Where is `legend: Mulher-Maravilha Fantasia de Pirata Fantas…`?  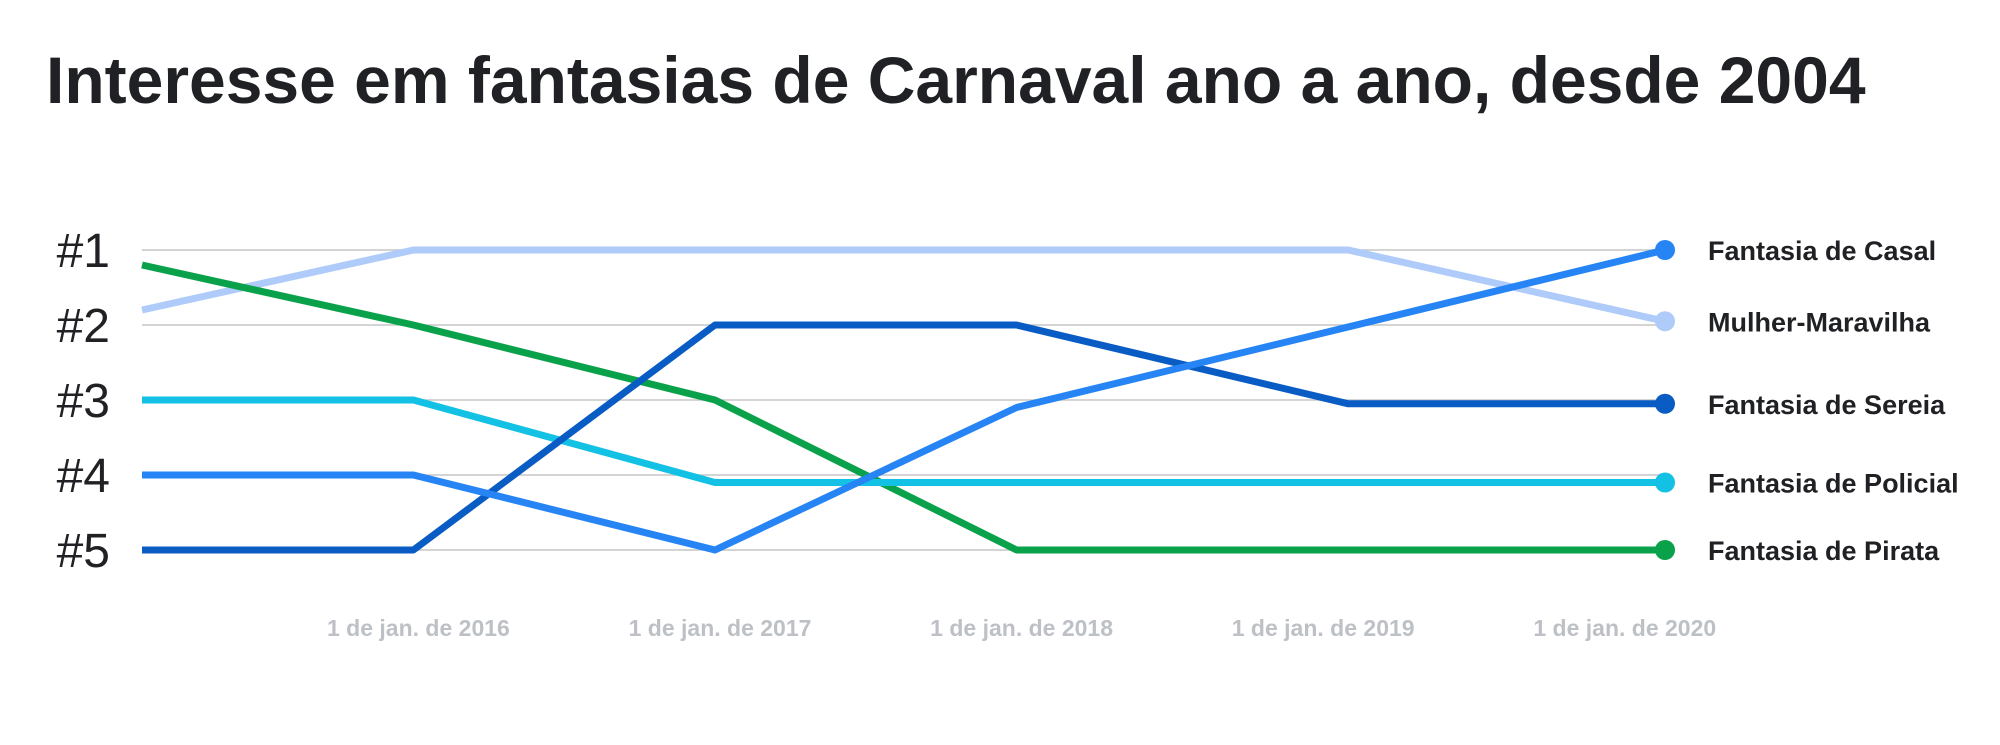 legend: Mulher-Maravilha Fantasia de Pirata Fantas… is located at coordinates (1807, 401).